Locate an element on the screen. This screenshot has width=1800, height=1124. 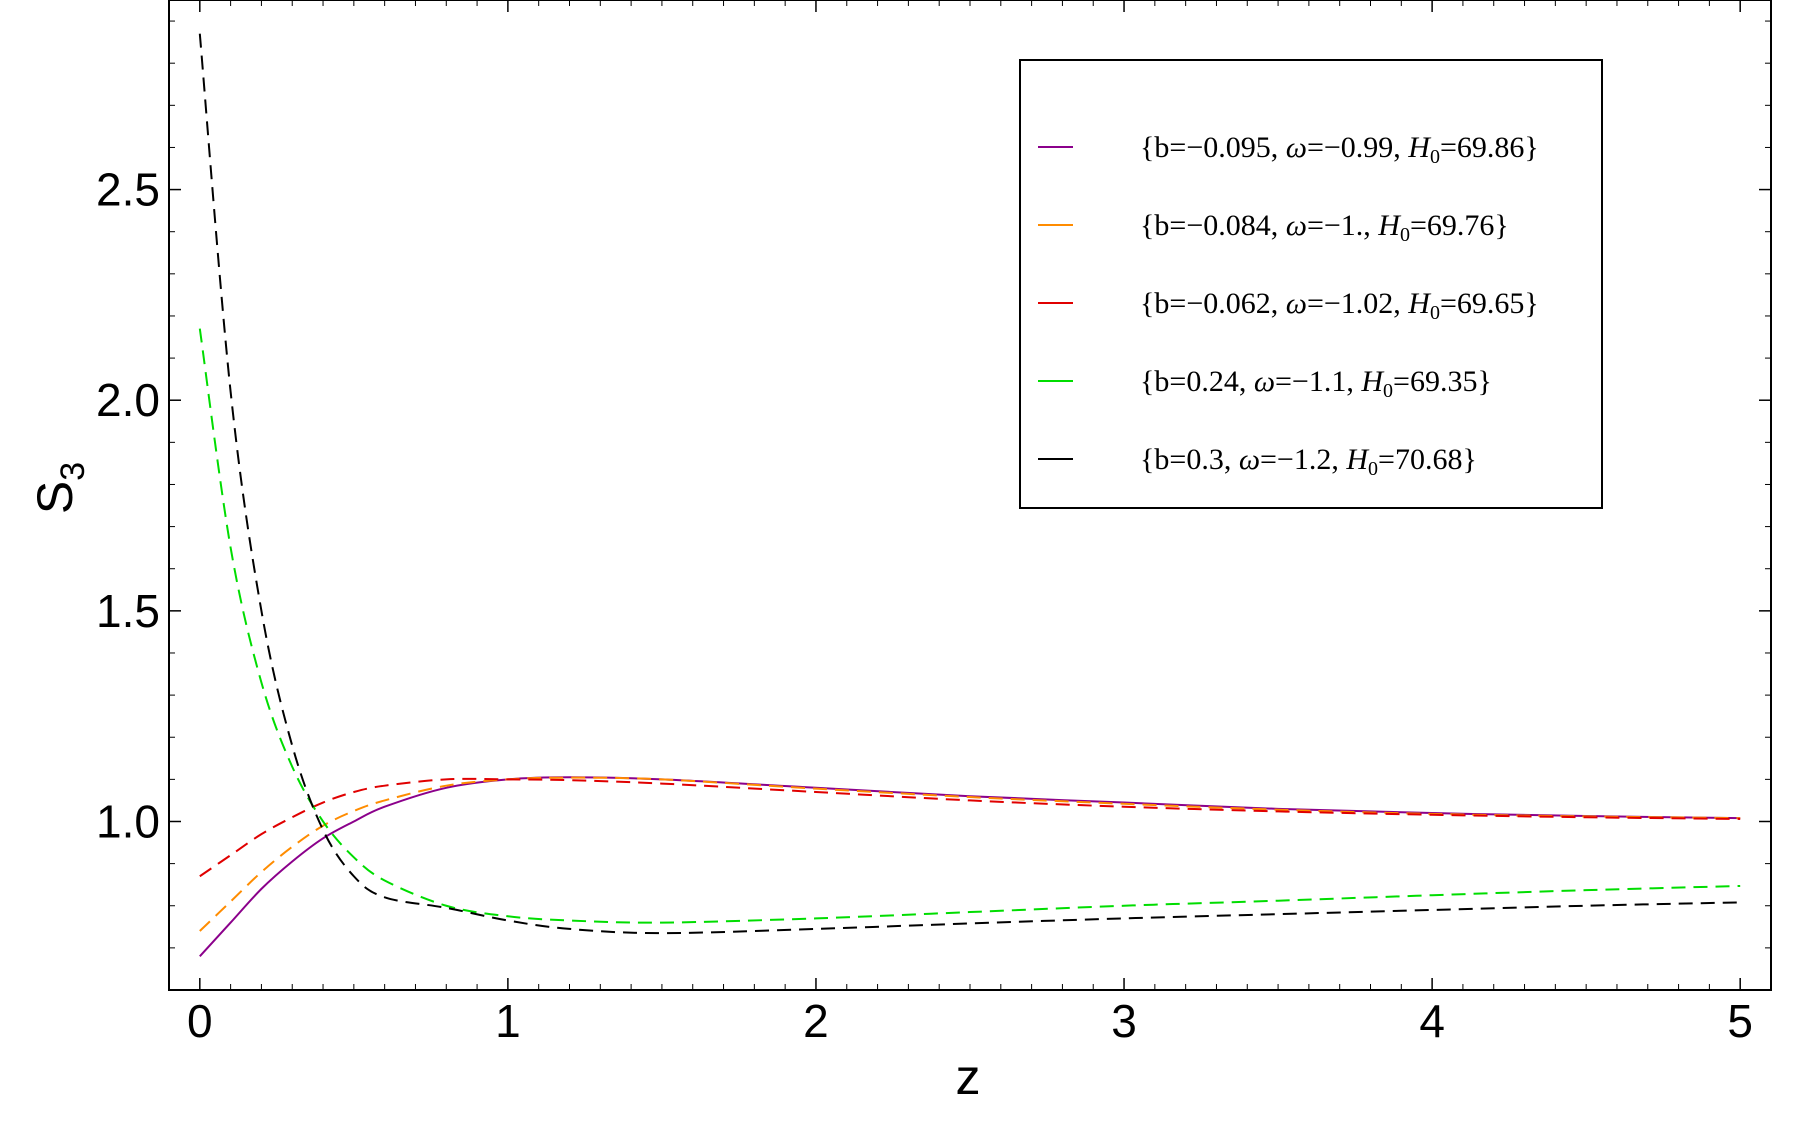
y-axis-title: S3 is located at coordinates (59, 488).